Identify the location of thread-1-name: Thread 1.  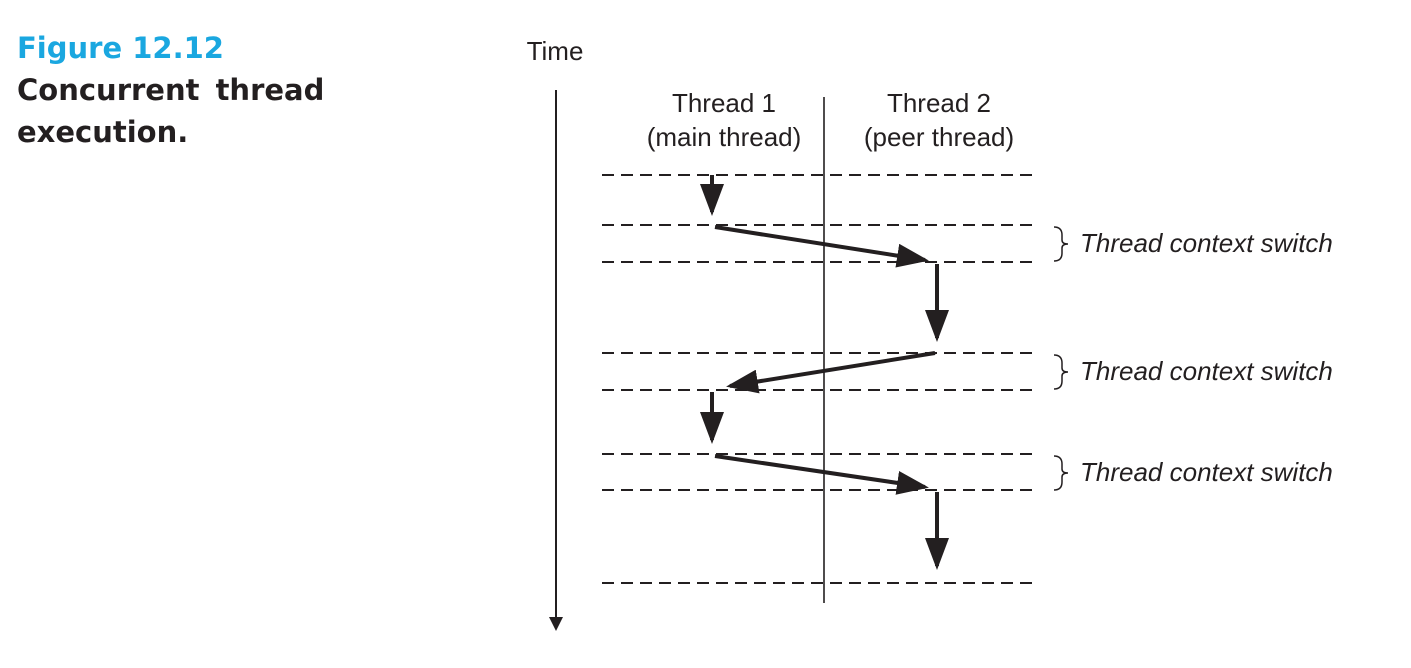
(724, 103).